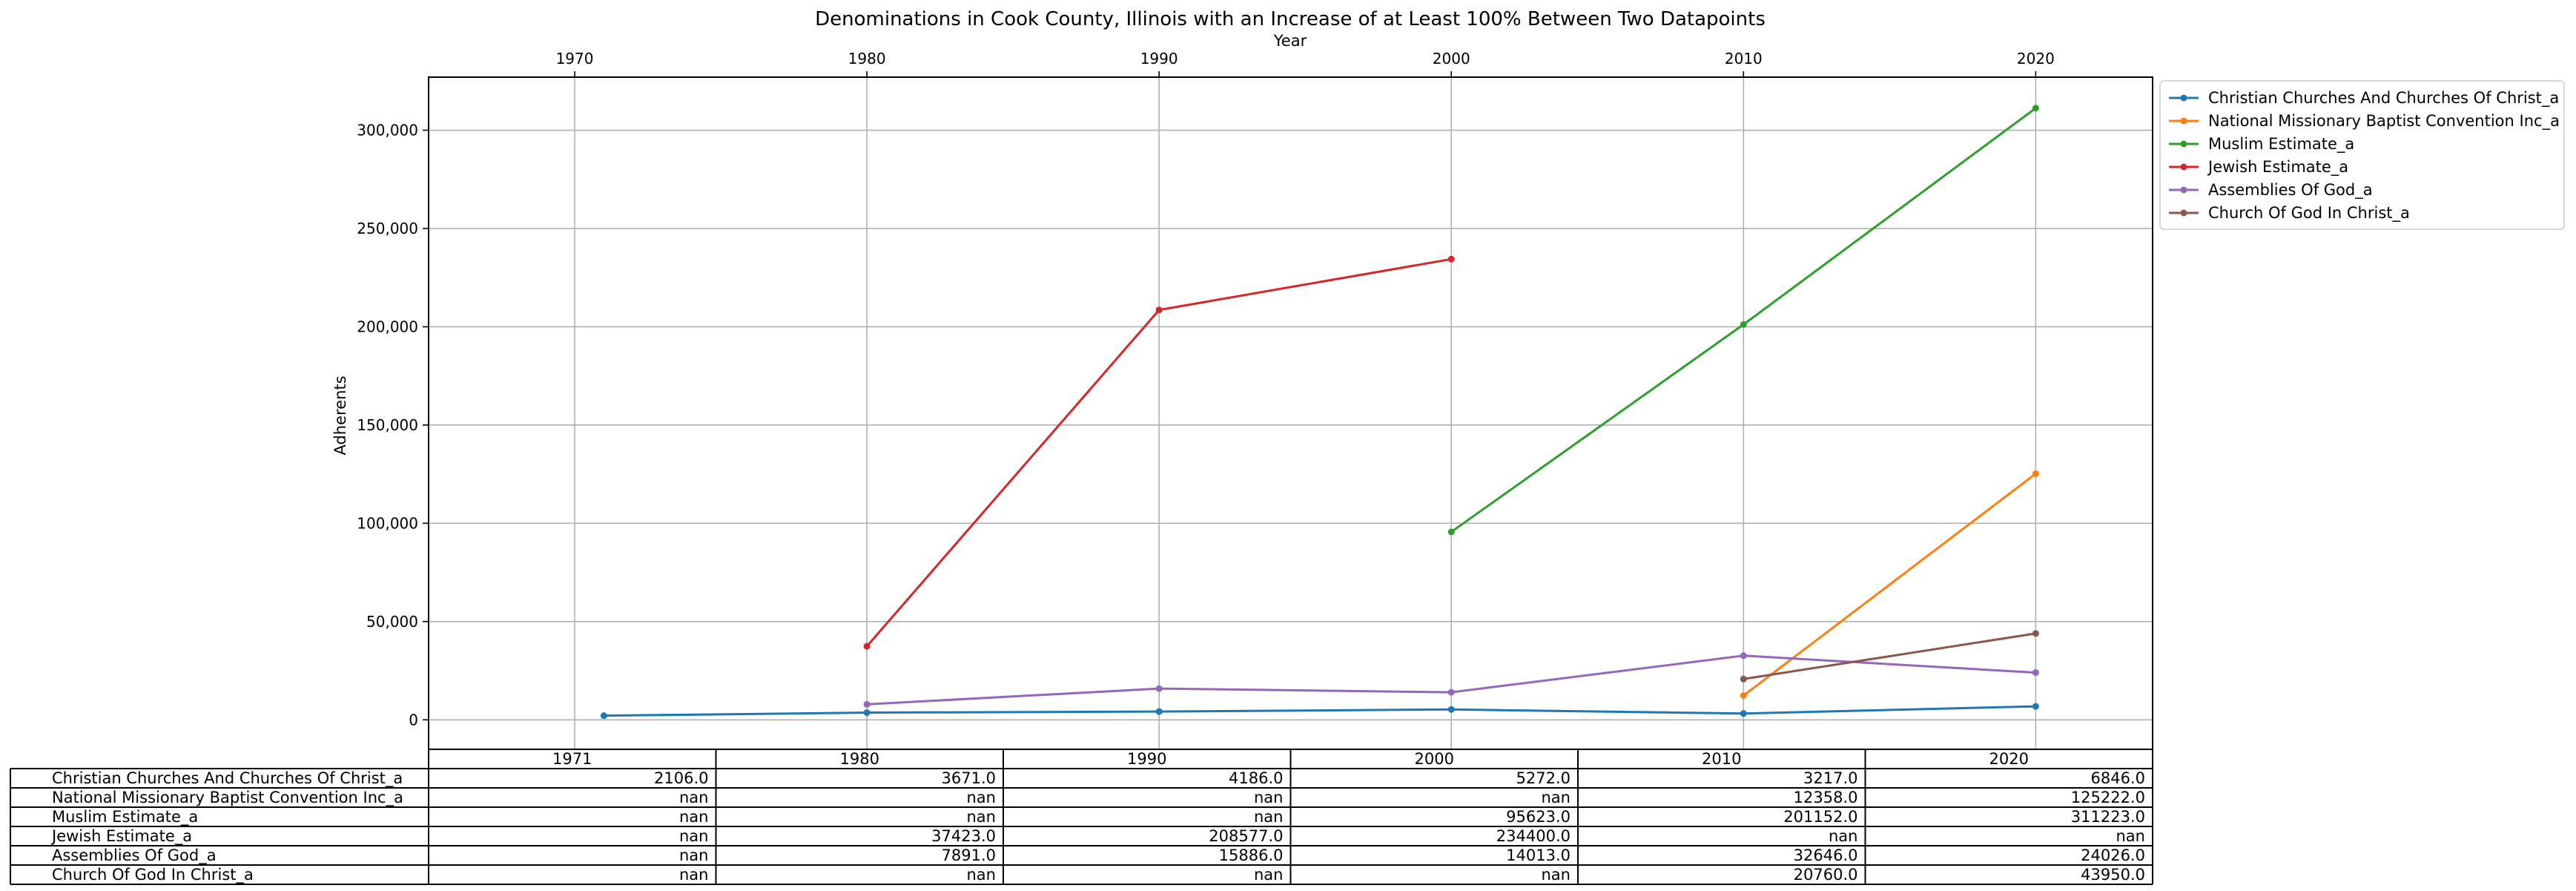 Image resolution: width=2576 pixels, height=891 pixels. I want to click on table-cell: 15886.0, so click(1251, 855).